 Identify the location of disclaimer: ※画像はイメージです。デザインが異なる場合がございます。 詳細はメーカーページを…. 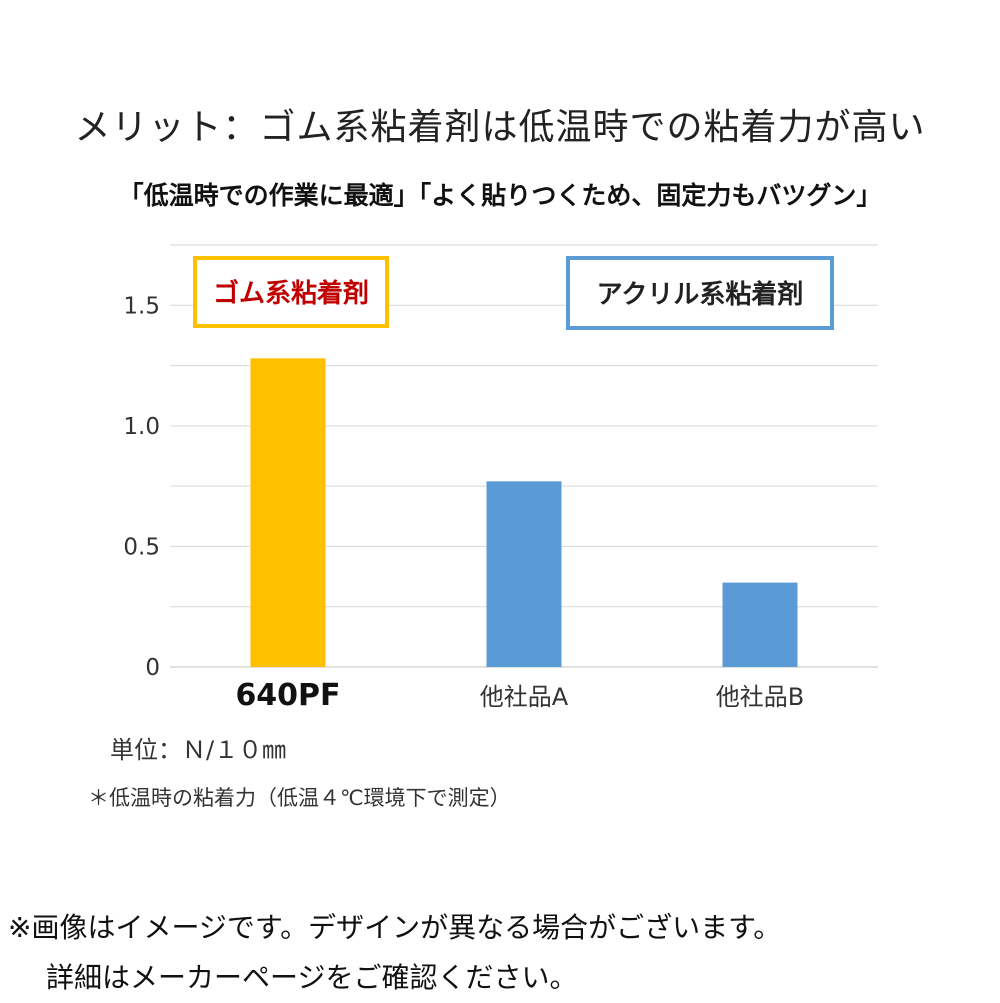
(394, 953).